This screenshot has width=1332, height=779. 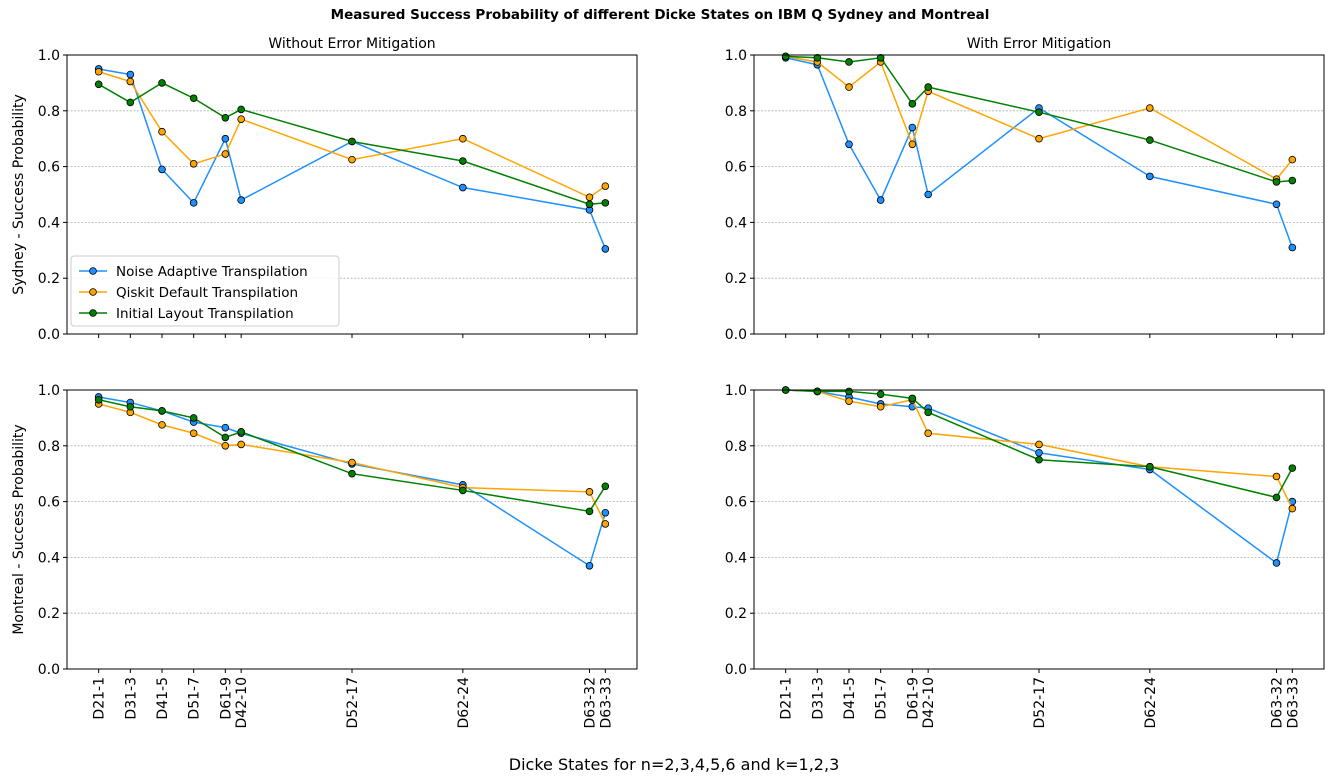 What do you see at coordinates (49, 614) in the screenshot?
I see `y-tick-label: 0.2` at bounding box center [49, 614].